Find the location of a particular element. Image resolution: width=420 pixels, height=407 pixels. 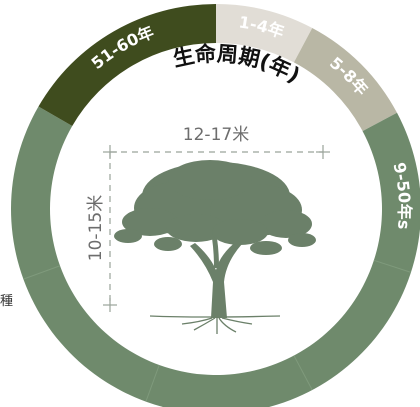

tree-roots is located at coordinates (215, 324).